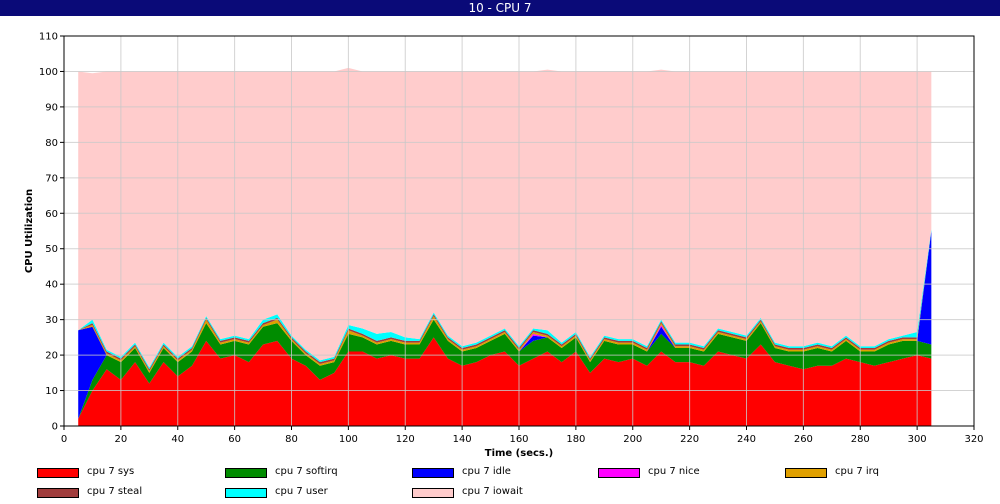 The height and width of the screenshot is (504, 1000). Describe the element at coordinates (51, 107) in the screenshot. I see `y-tick-label: 90` at that location.